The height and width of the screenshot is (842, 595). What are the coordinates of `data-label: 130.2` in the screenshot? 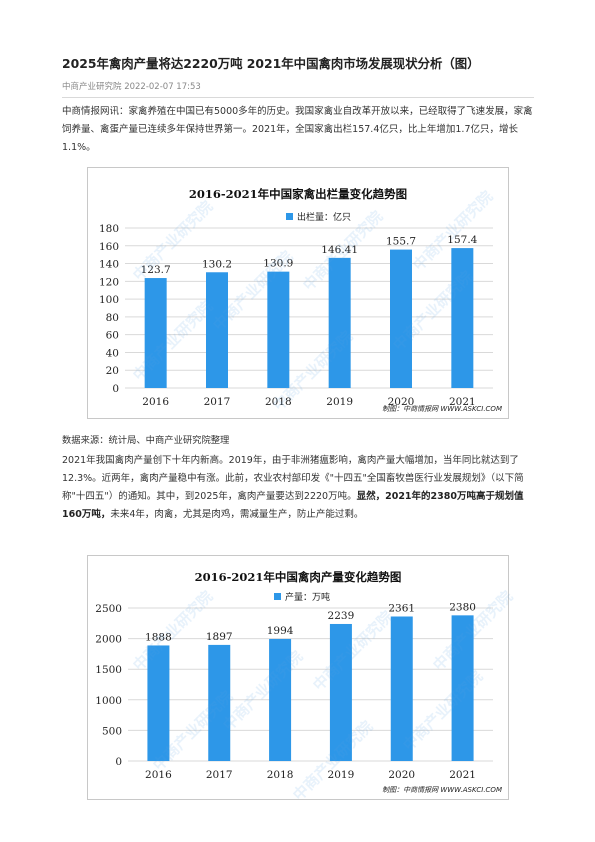 It's located at (217, 264).